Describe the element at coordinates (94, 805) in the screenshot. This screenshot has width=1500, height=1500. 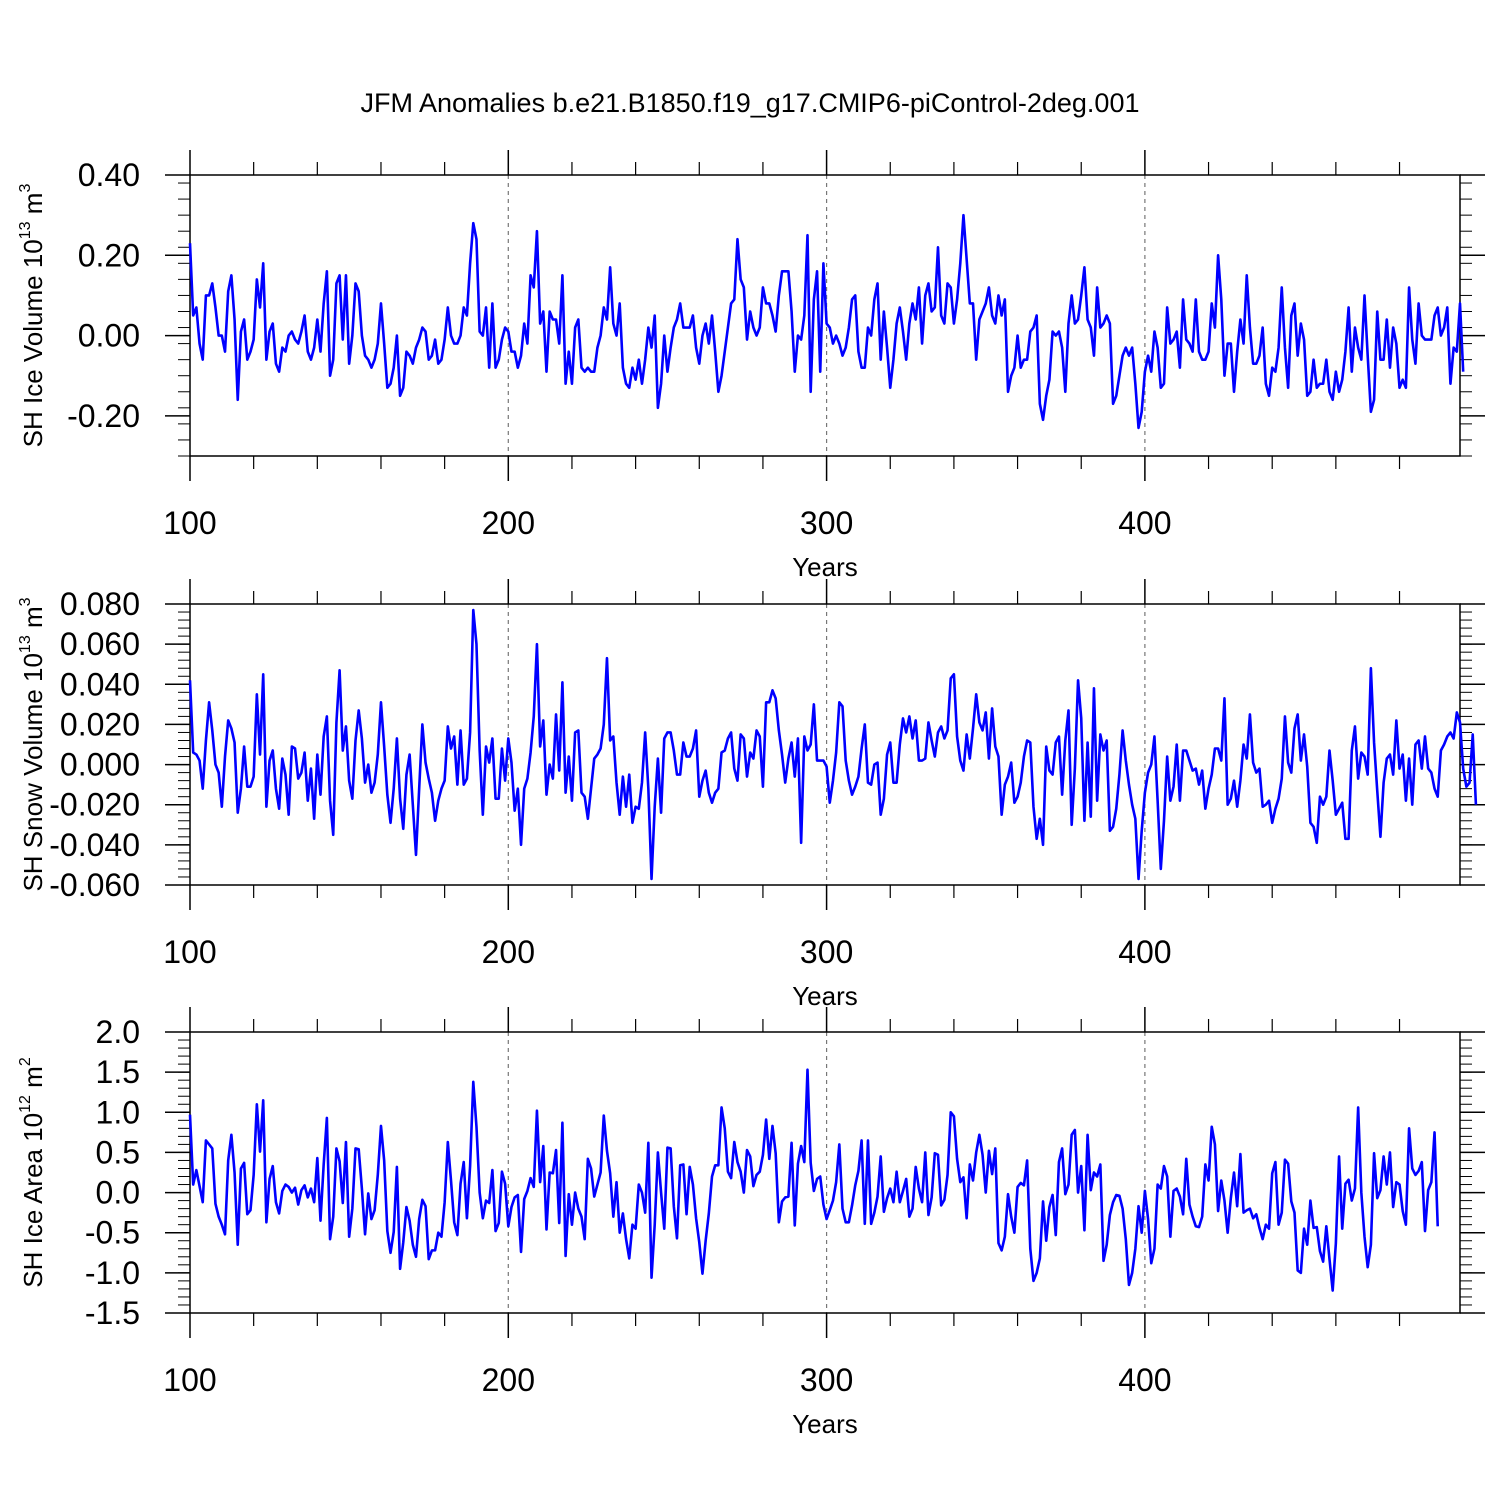
I see `y-tick-label: -0.020` at that location.